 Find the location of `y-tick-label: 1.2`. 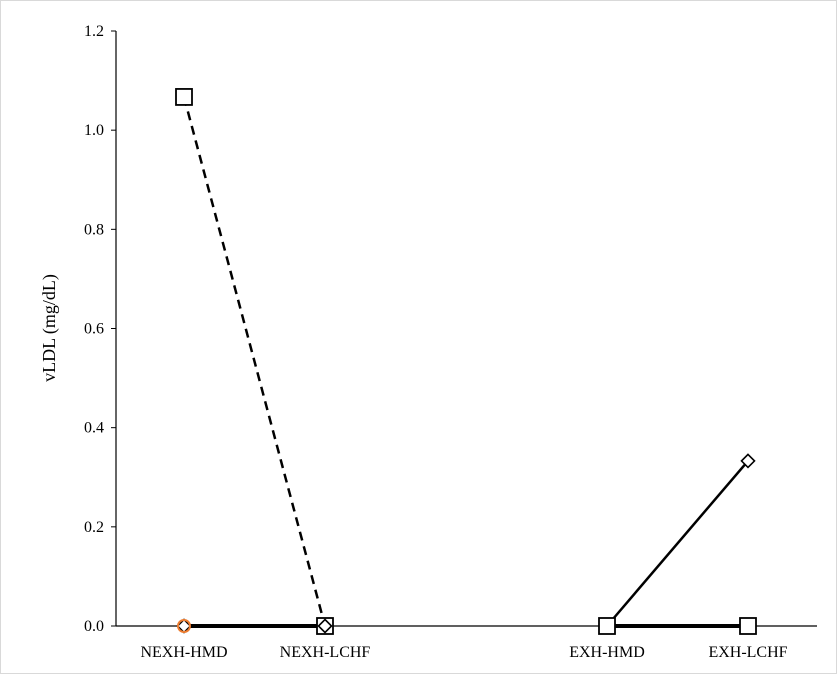

y-tick-label: 1.2 is located at coordinates (94, 31).